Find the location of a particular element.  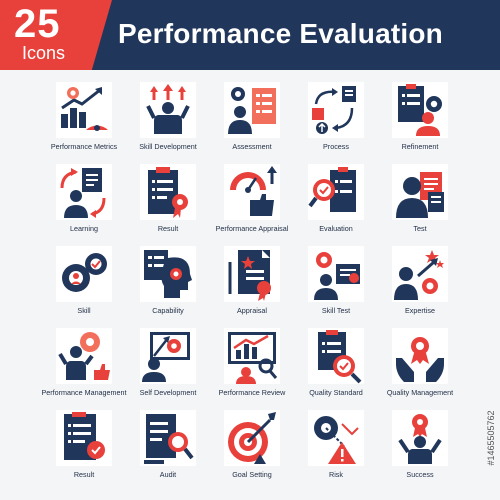

icon-tile-performance-management: Performance Management is located at coordinates (84, 367).